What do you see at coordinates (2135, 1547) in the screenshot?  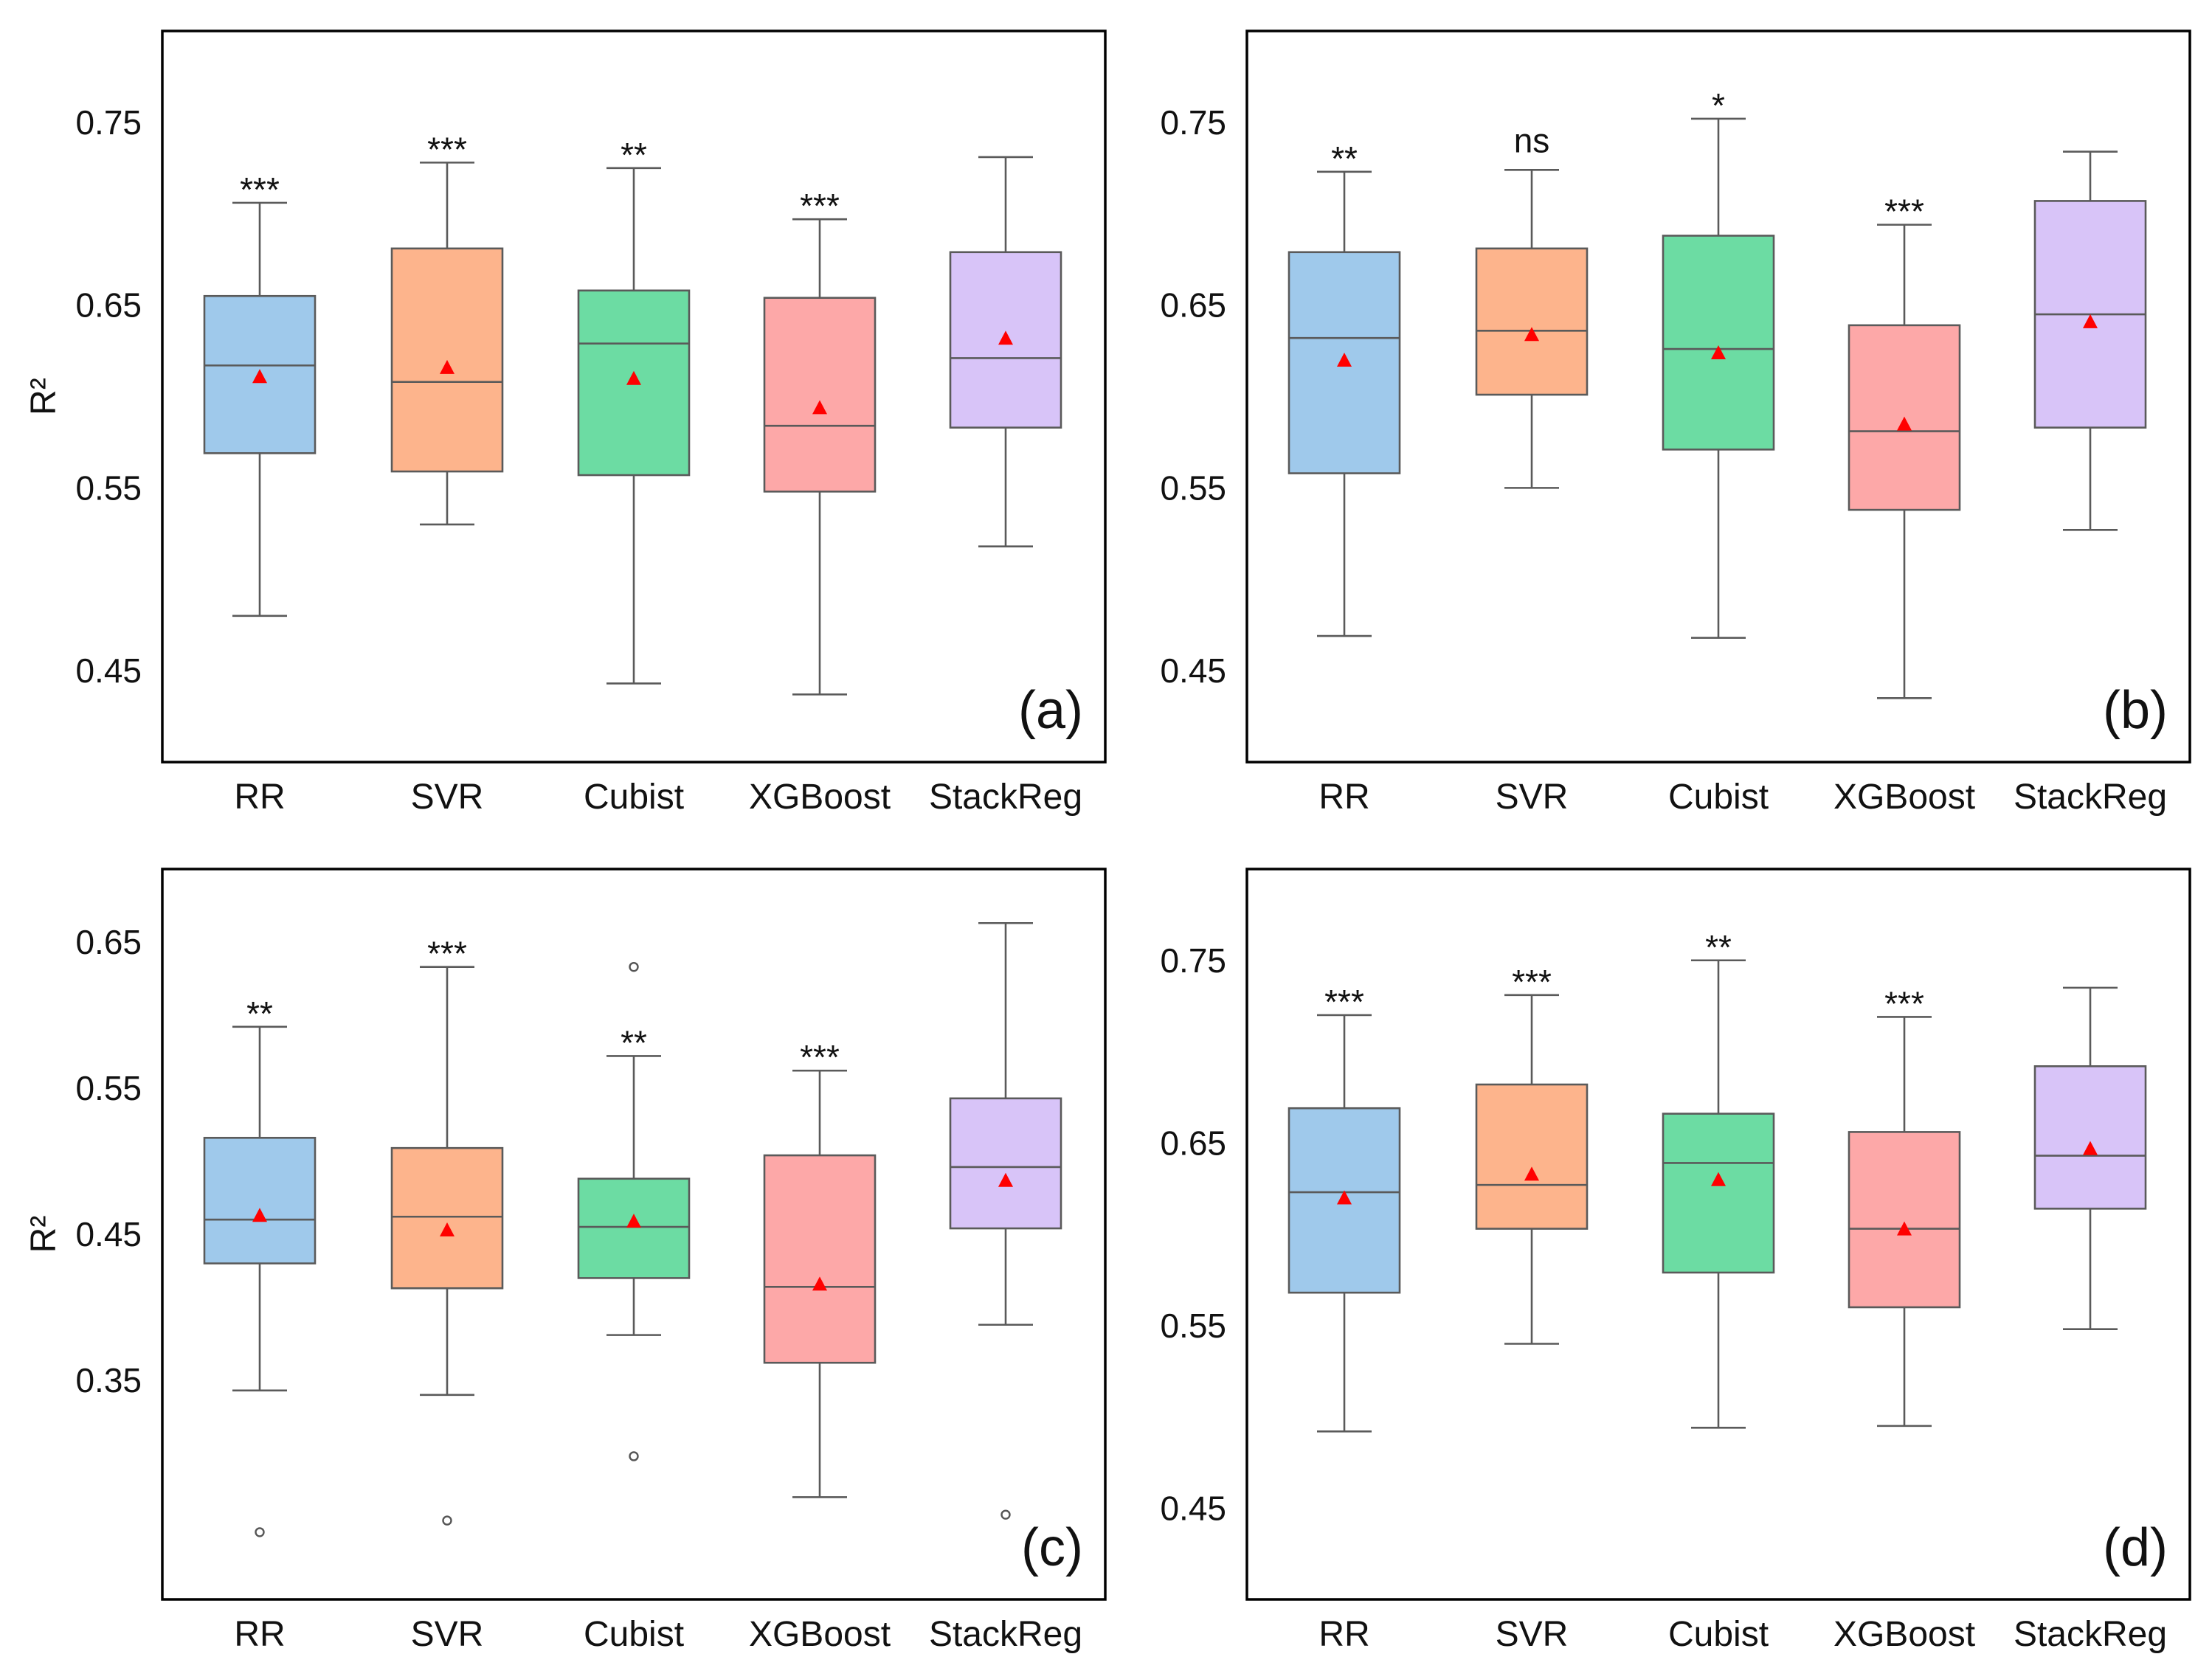 I see `panel-label: (d)` at bounding box center [2135, 1547].